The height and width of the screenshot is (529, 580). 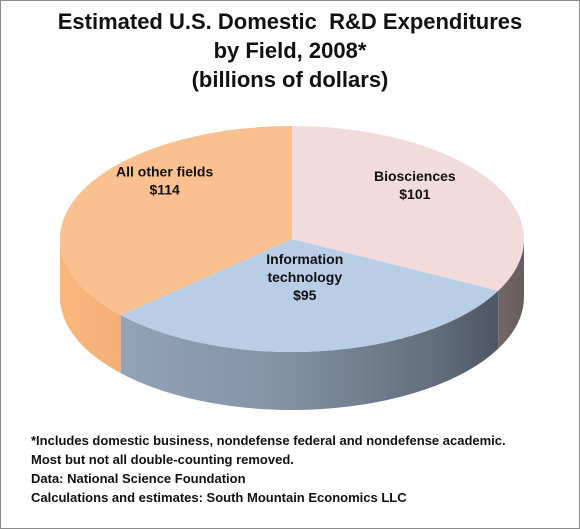 I want to click on data-label-value-information-technology: $95, so click(x=305, y=295).